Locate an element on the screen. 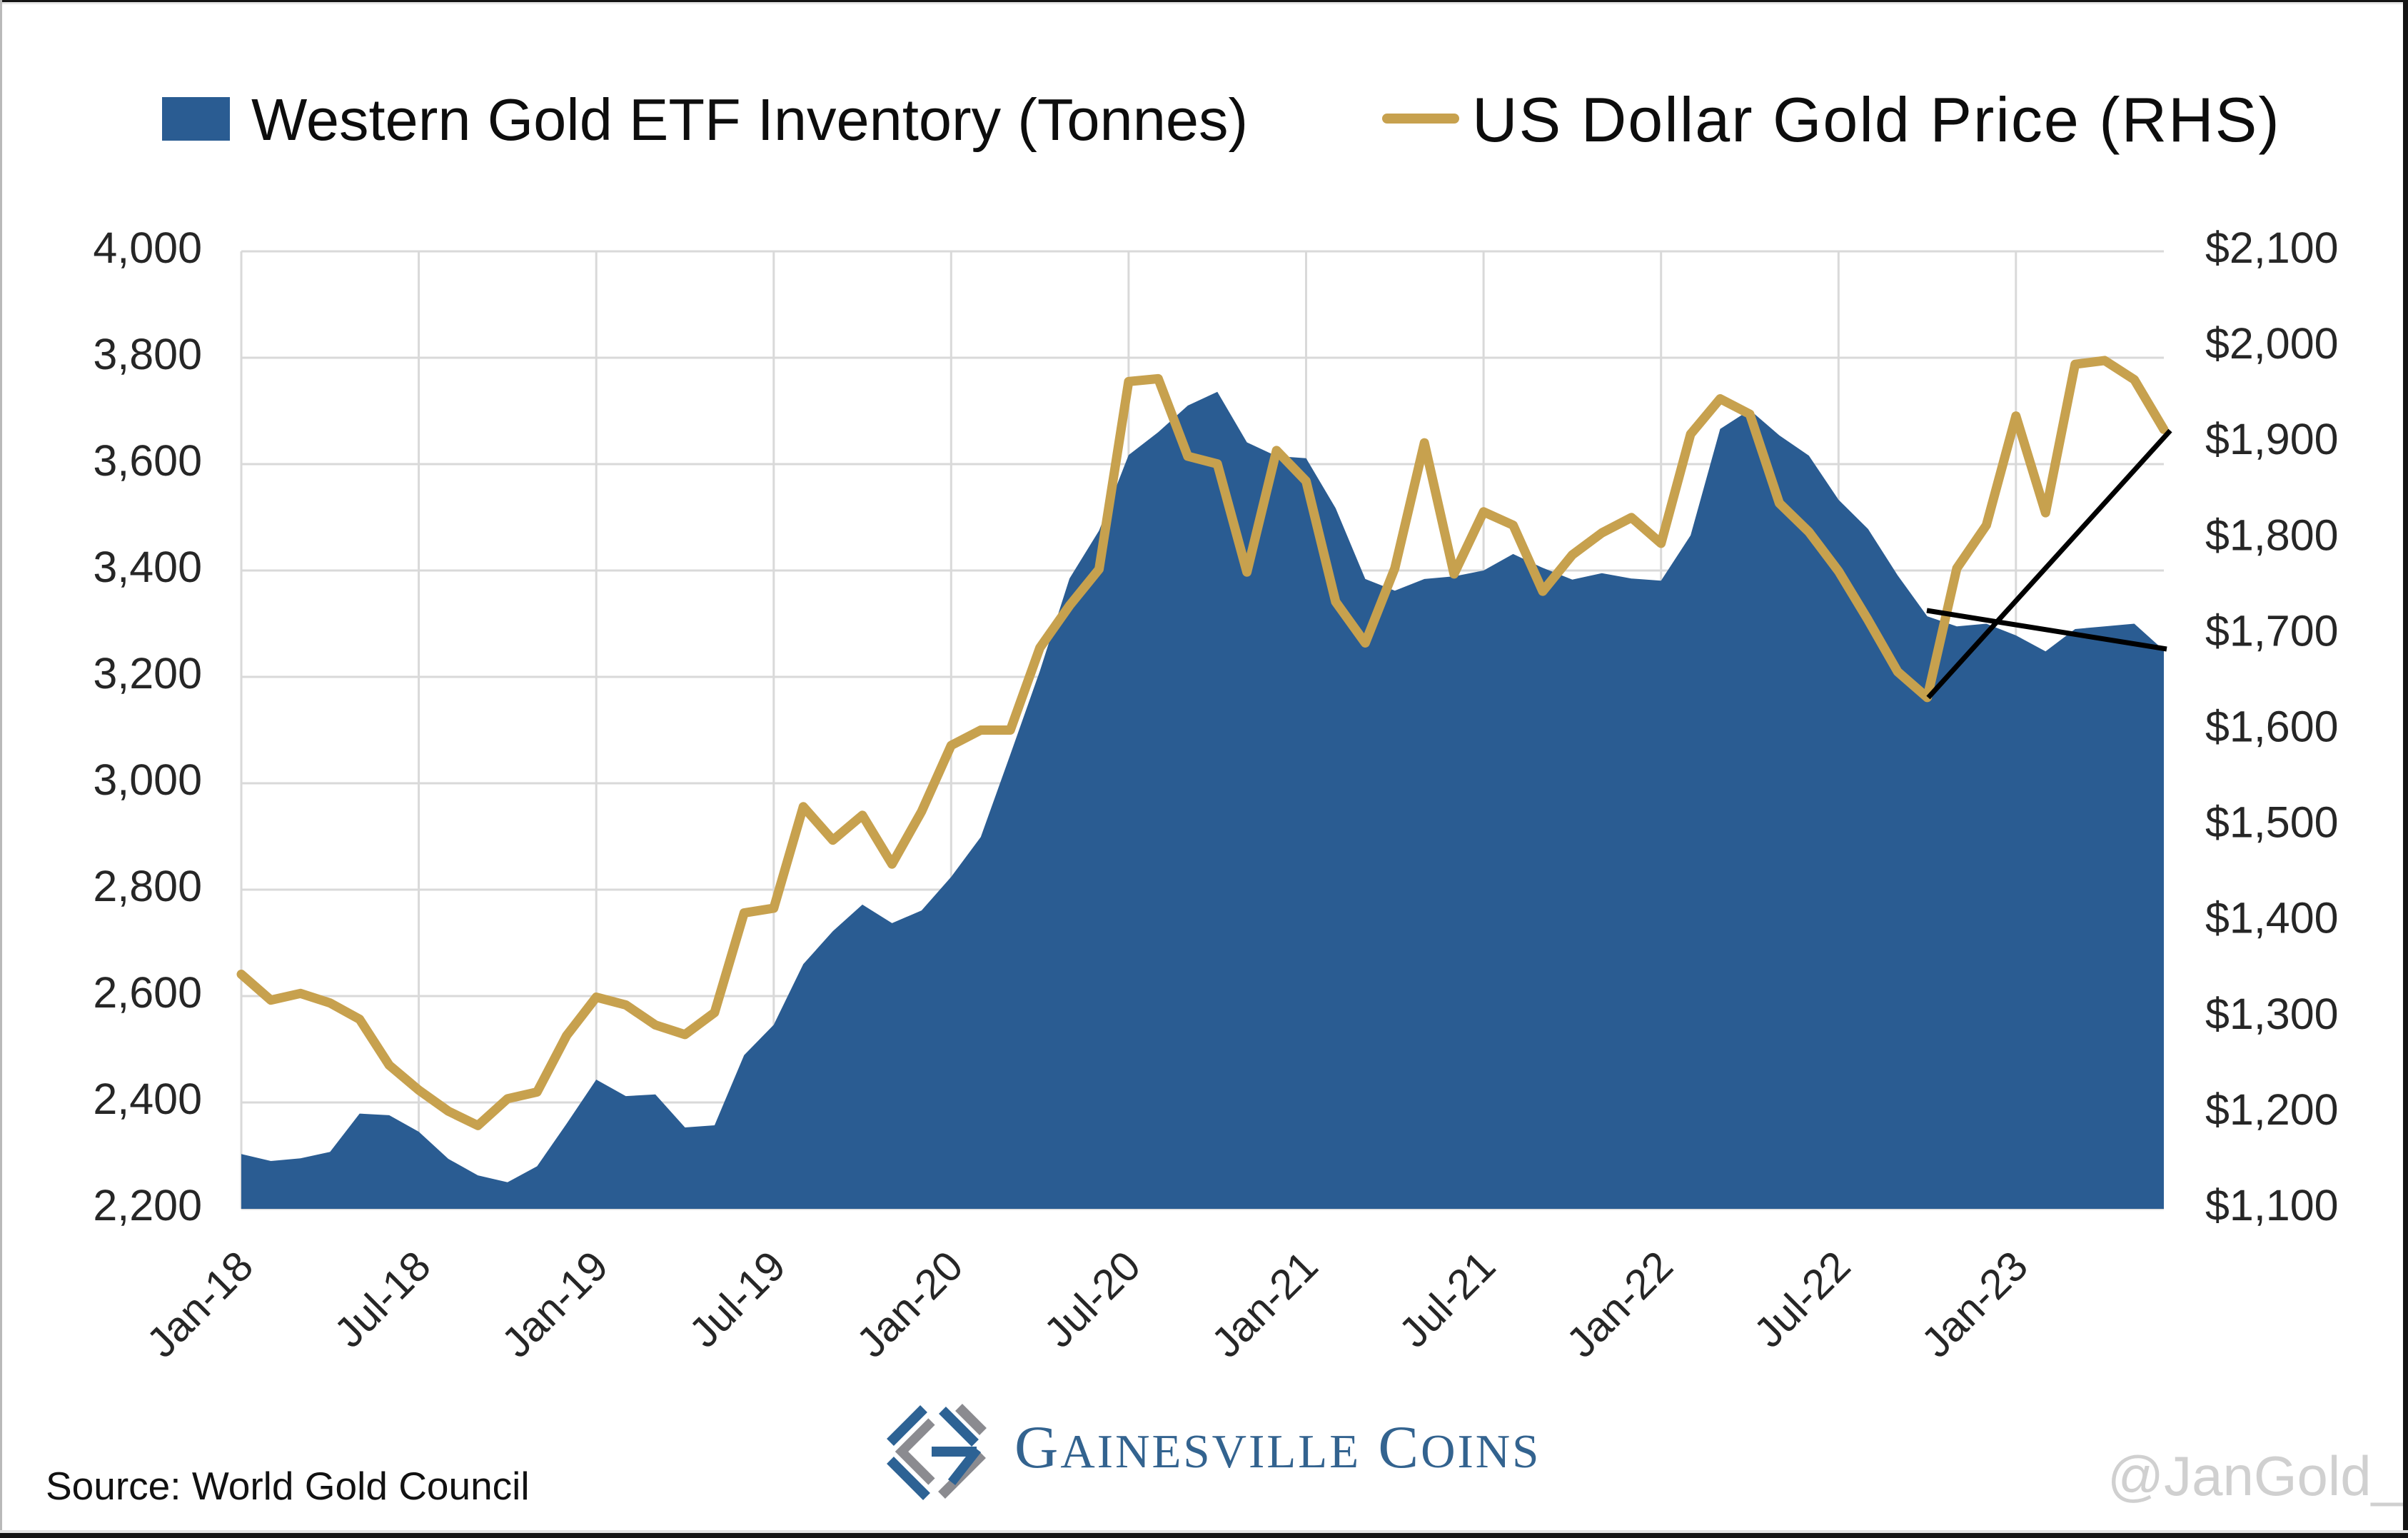 The width and height of the screenshot is (2408, 1538). svg-text: $1,500 is located at coordinates (2272, 822).